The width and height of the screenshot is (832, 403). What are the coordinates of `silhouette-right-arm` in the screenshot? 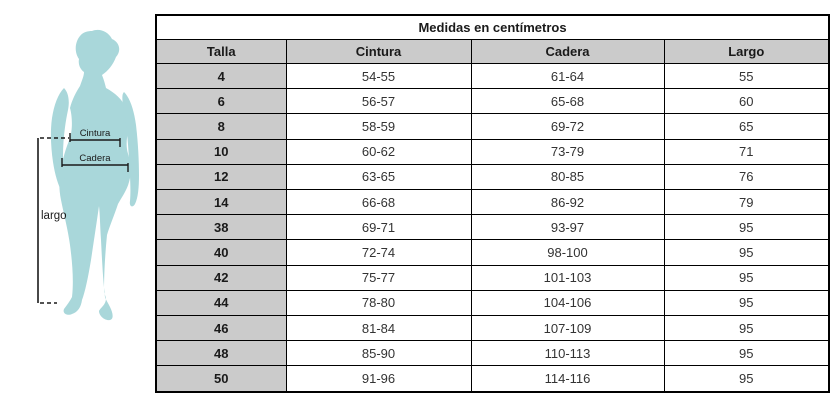 It's located at (130, 149).